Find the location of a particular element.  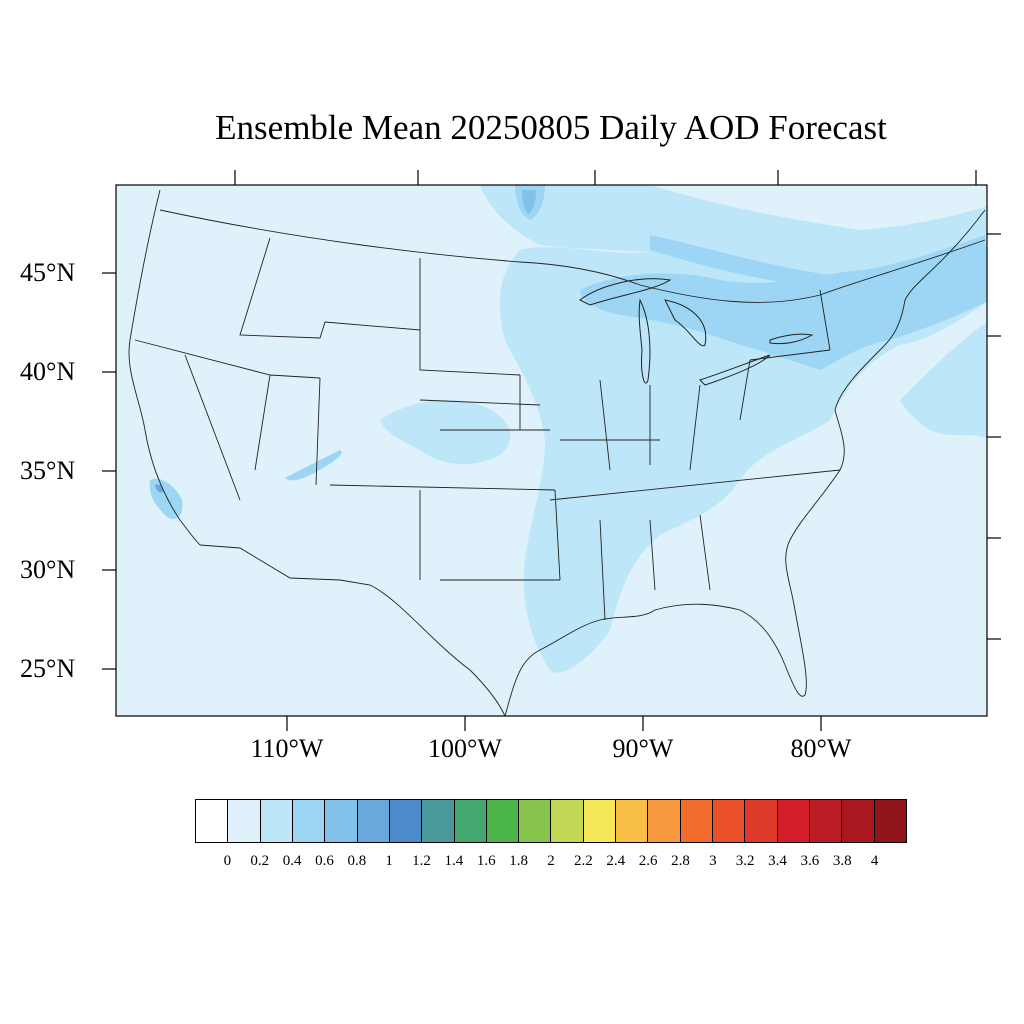

colorbar-tick-label: 1.4 is located at coordinates (454, 861).